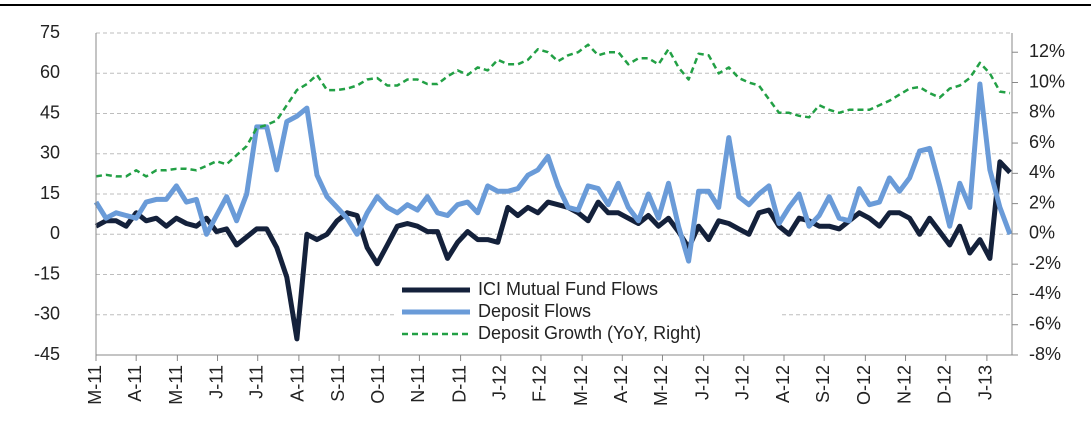 The height and width of the screenshot is (423, 1091). Describe the element at coordinates (50, 32) in the screenshot. I see `y-tick-label: 75` at that location.